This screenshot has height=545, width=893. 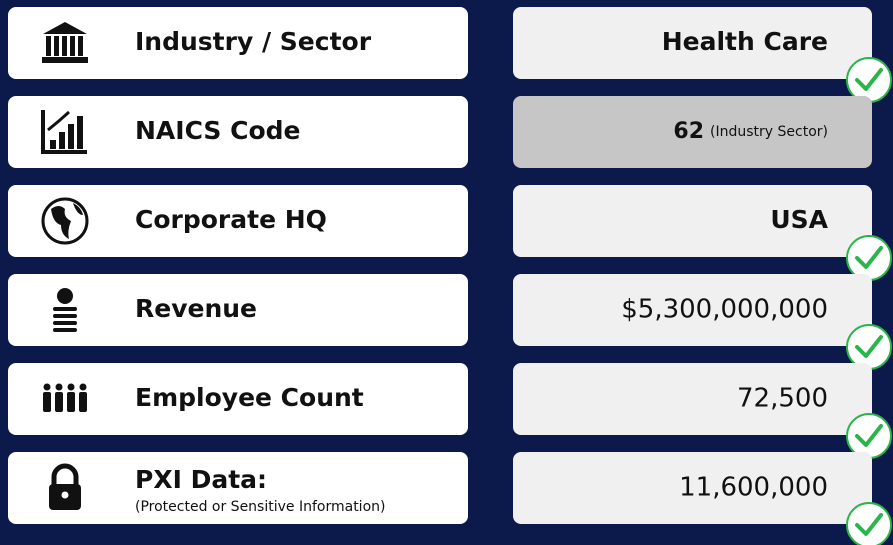 I want to click on icon-keyhole, so click(x=65, y=495).